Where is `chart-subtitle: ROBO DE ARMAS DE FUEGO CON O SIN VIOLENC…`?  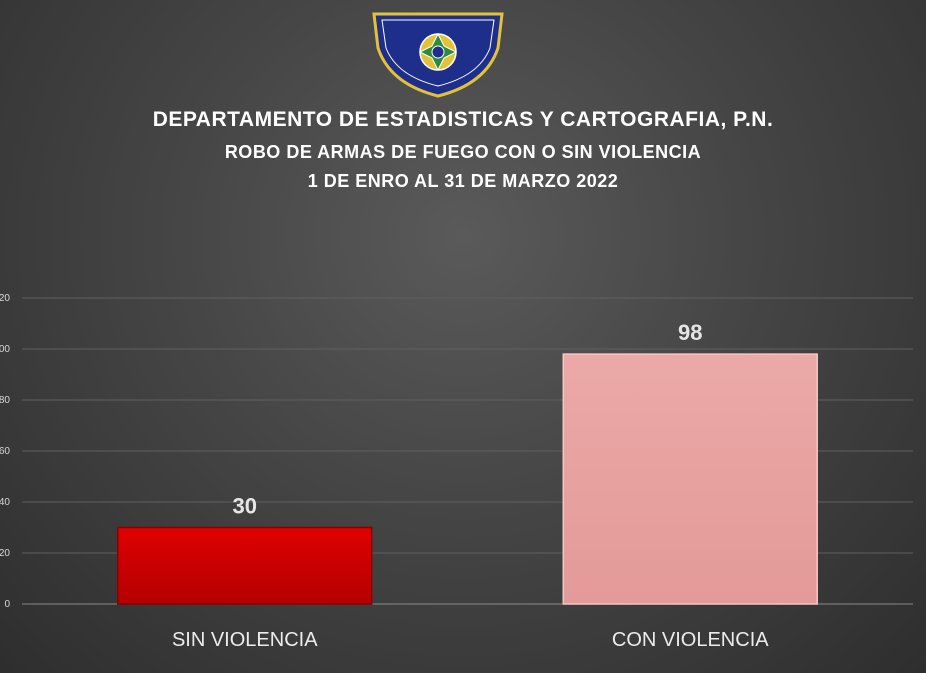 chart-subtitle: ROBO DE ARMAS DE FUEGO CON O SIN VIOLENC… is located at coordinates (463, 152).